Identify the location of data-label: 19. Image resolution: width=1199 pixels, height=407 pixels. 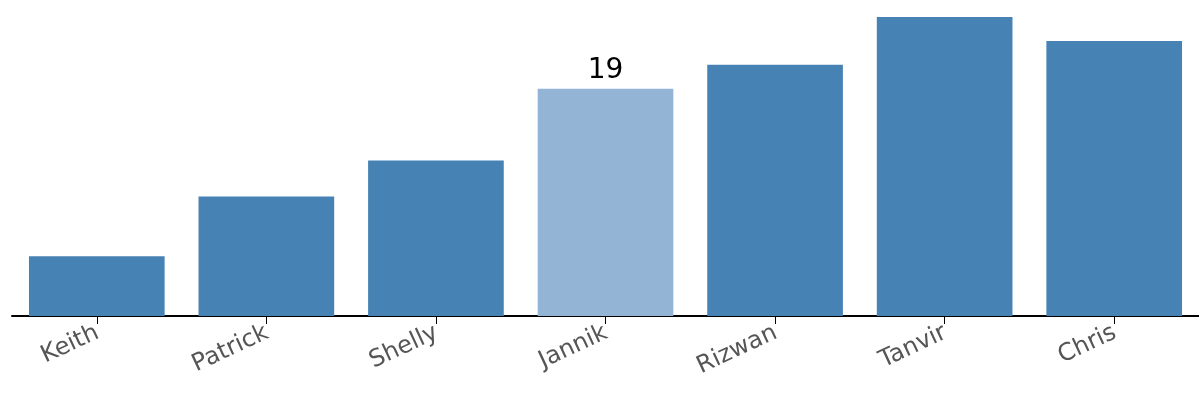
(605, 69).